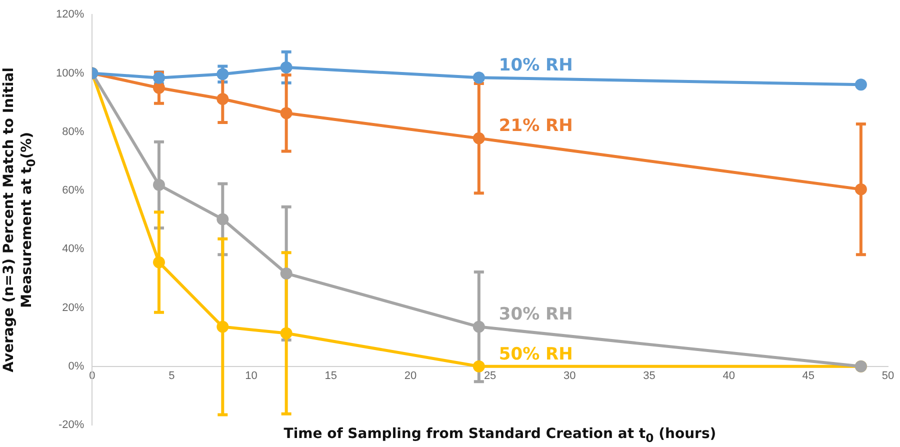  What do you see at coordinates (73, 249) in the screenshot?
I see `y-tick-label: 40%` at bounding box center [73, 249].